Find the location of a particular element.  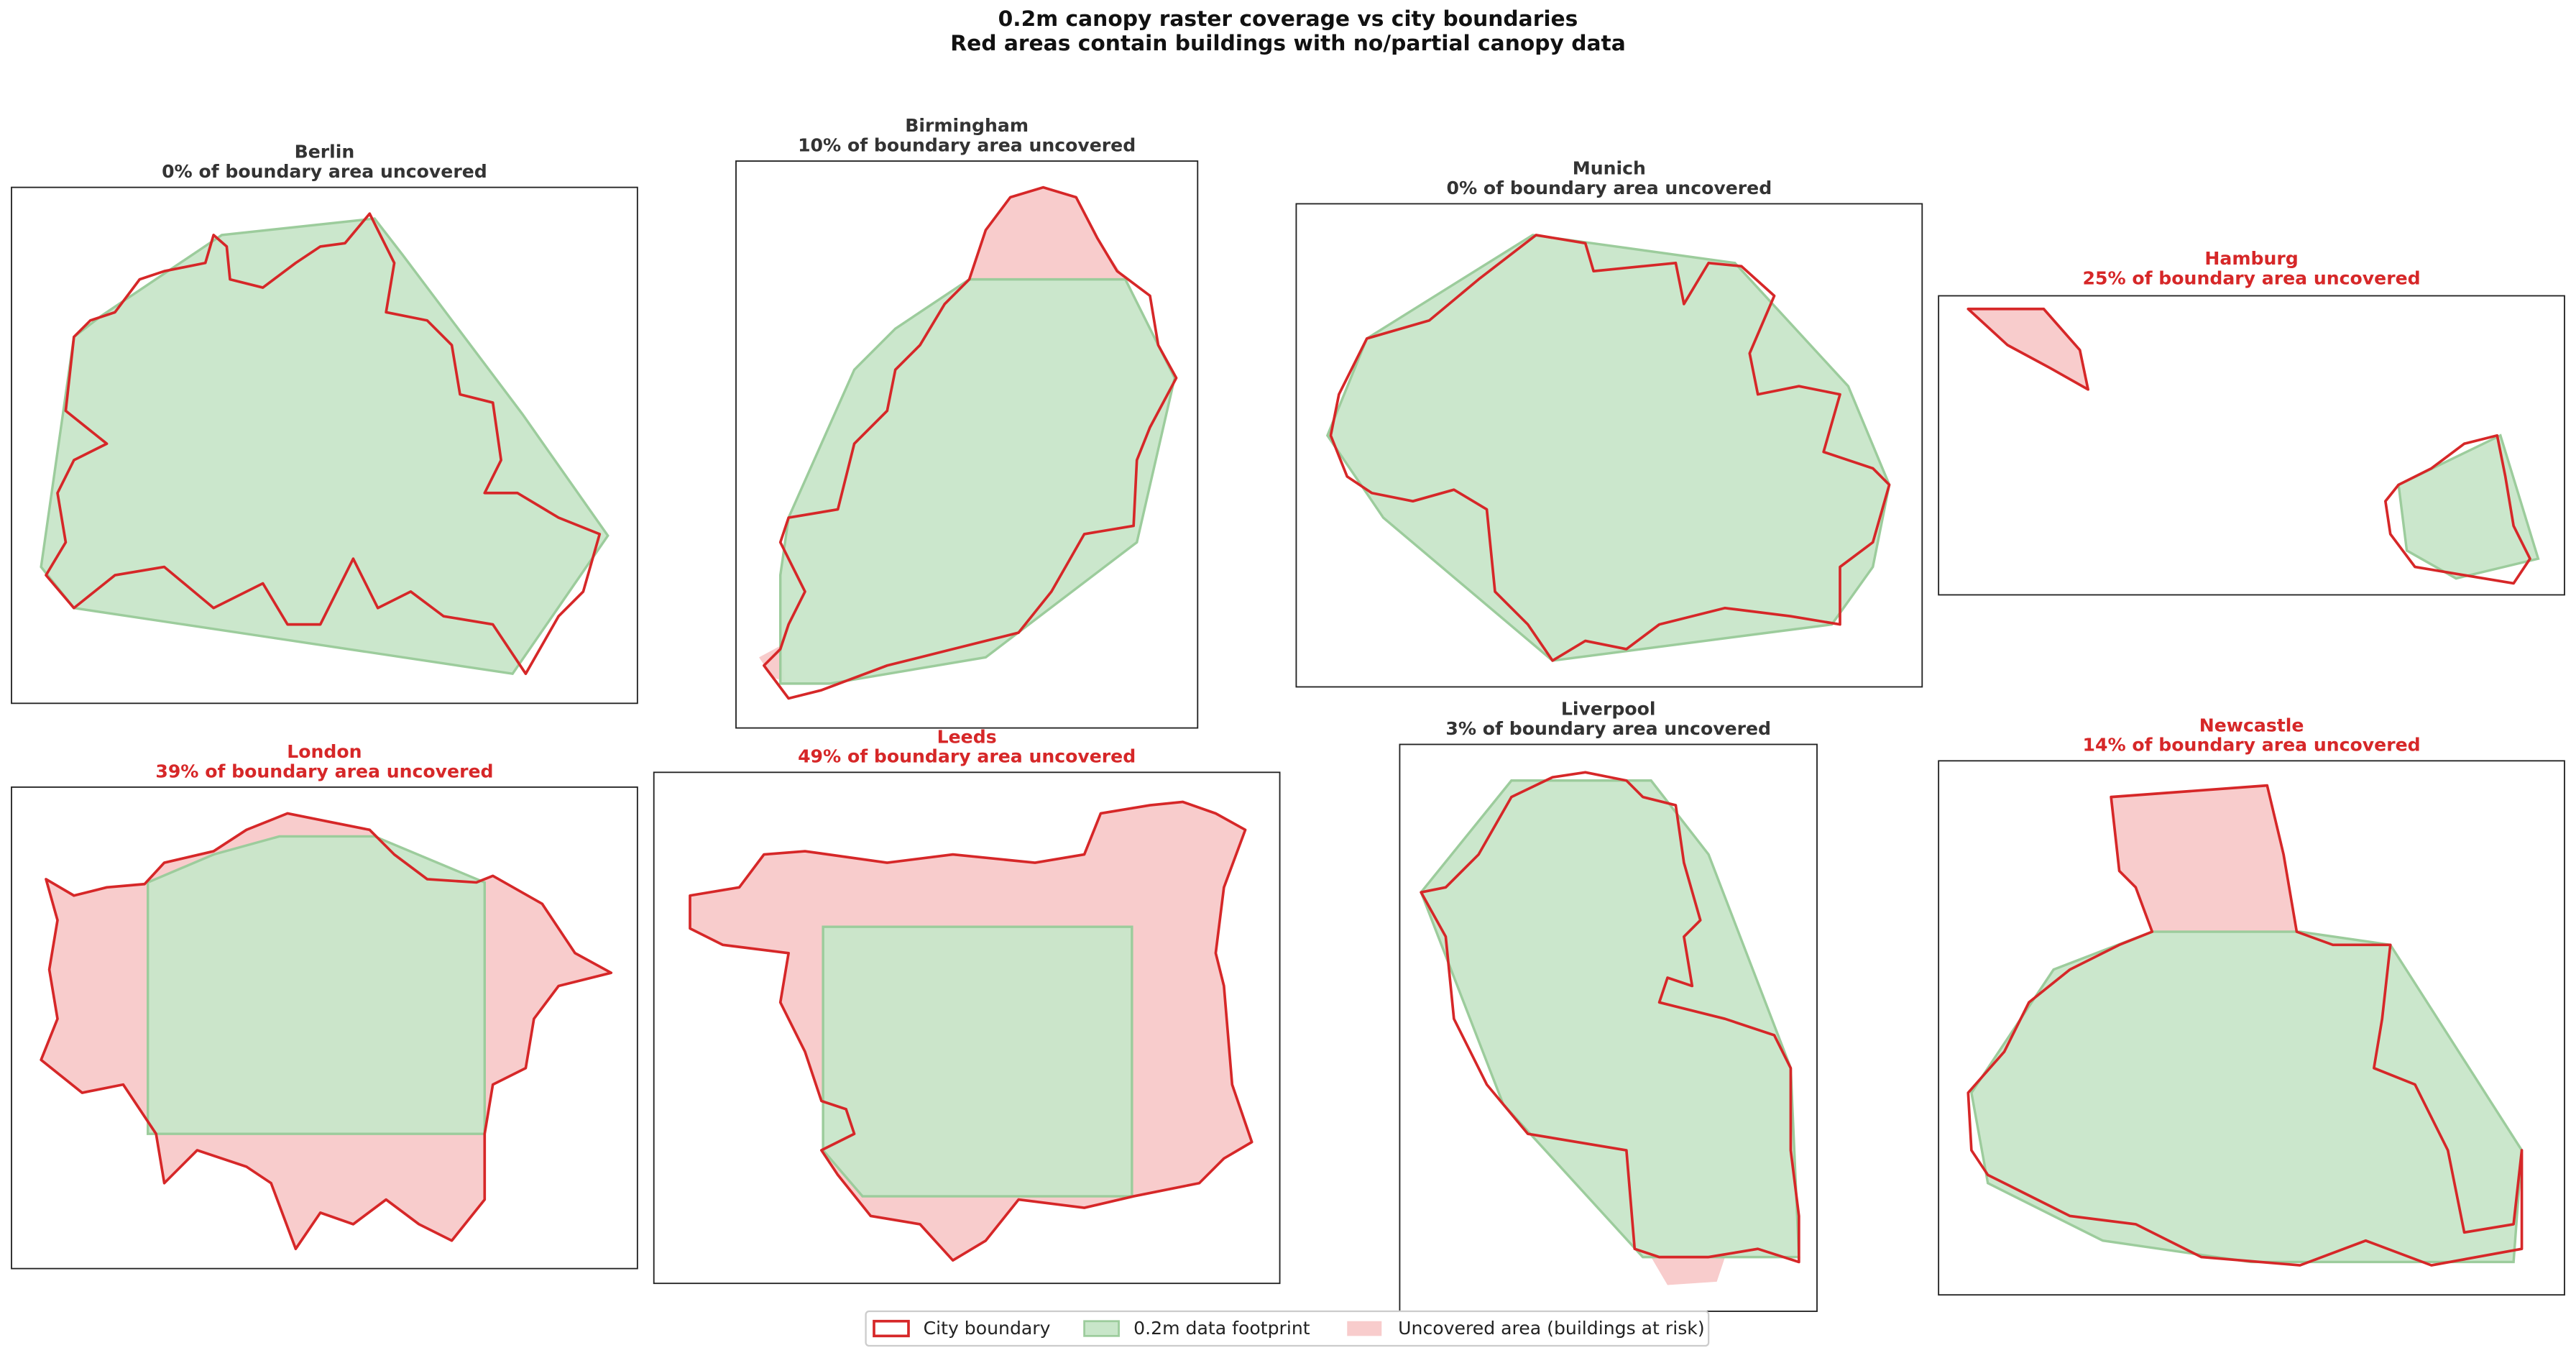

panel-title: Liverpool is located at coordinates (1608, 708).